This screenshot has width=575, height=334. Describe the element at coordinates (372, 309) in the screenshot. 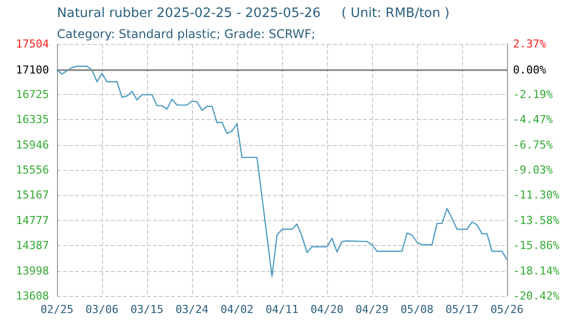

I see `x-tick-label: 04/29` at that location.